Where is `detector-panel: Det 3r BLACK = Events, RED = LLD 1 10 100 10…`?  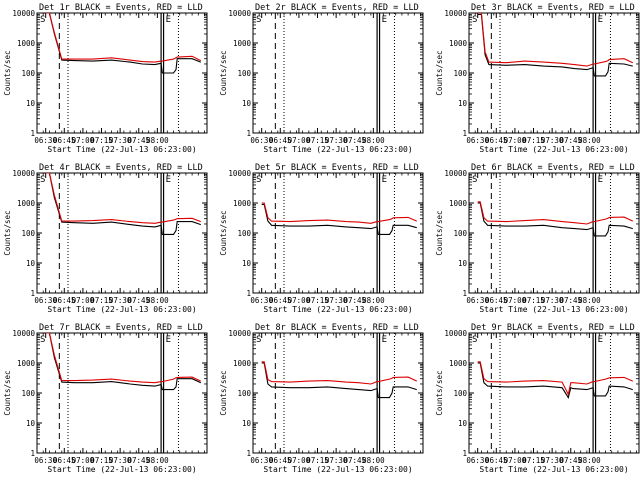 detector-panel: Det 3r BLACK = Events, RED = LLD 1 10 100 10… is located at coordinates (537, 78).